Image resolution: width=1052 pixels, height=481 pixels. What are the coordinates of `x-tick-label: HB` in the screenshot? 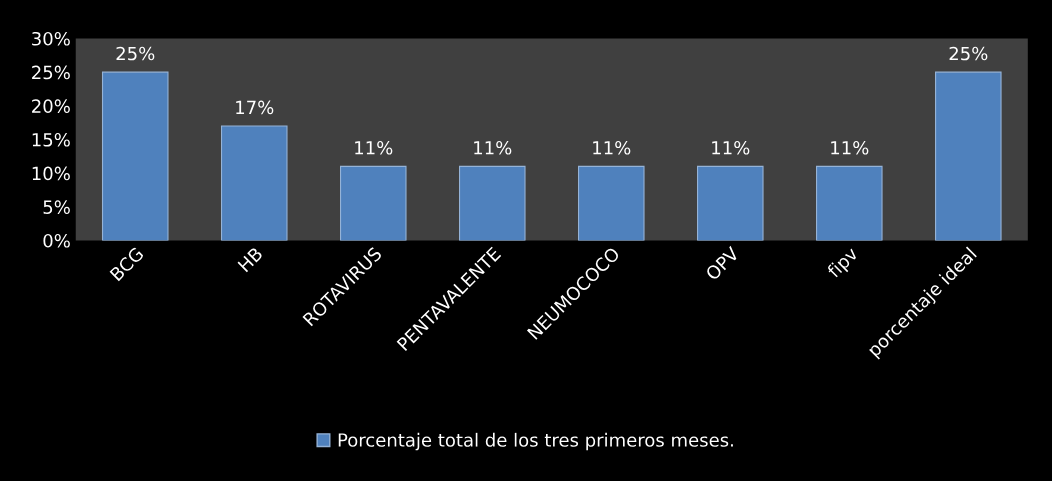 It's located at (250, 259).